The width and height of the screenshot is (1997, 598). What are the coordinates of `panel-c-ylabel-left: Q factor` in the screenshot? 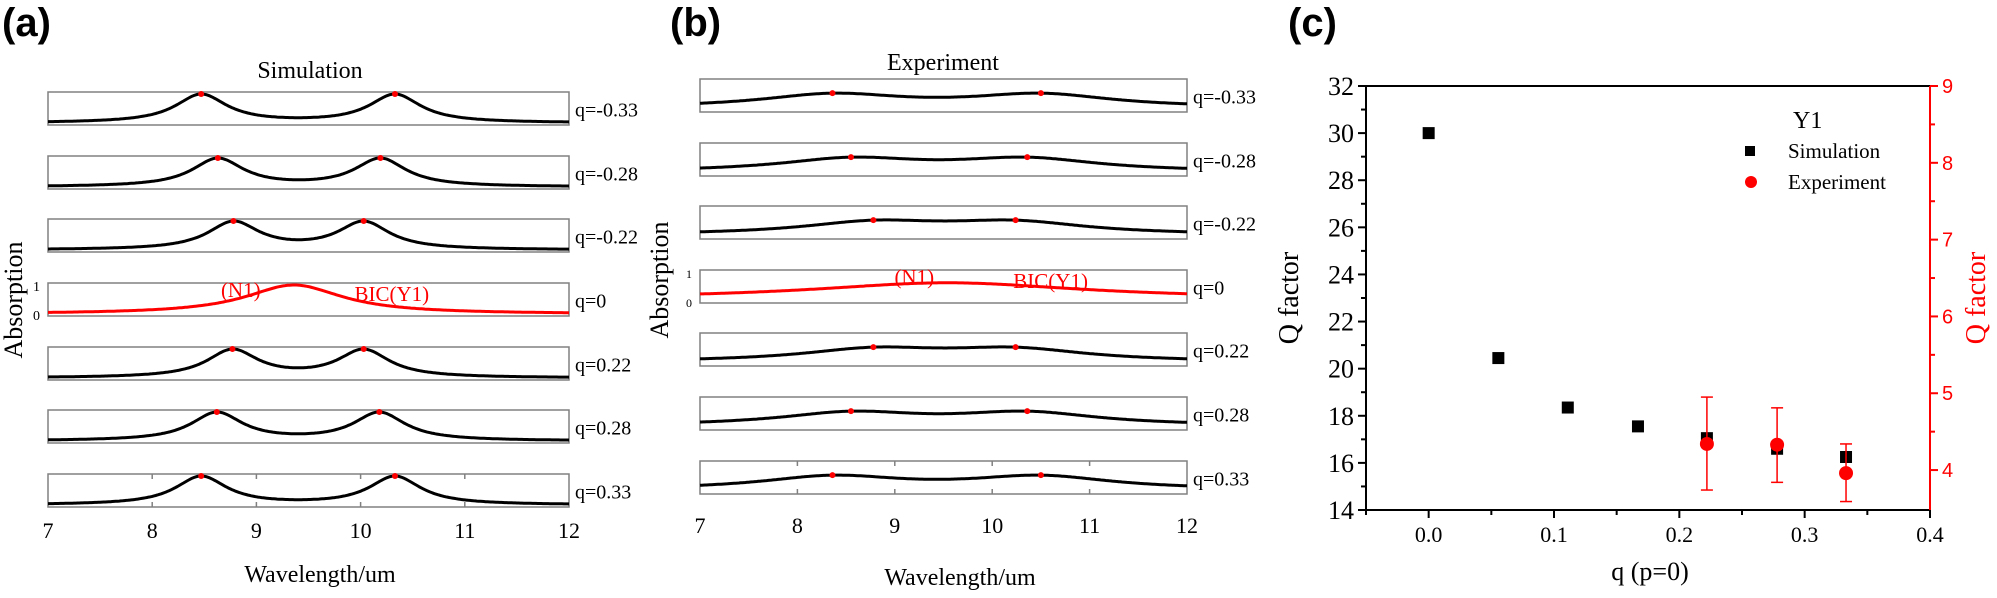 It's located at (1289, 297).